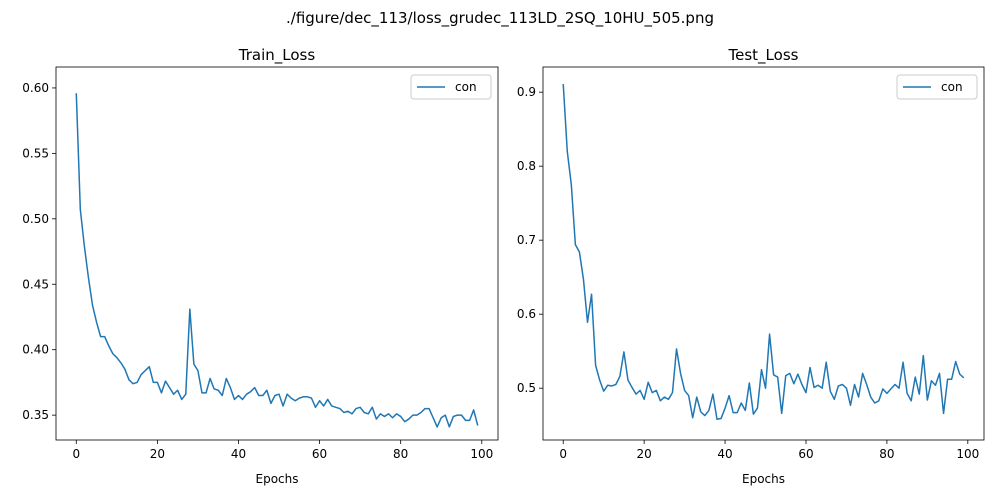 This screenshot has height=500, width=1000. What do you see at coordinates (35, 415) in the screenshot?
I see `train-y-tick-label: 0.35` at bounding box center [35, 415].